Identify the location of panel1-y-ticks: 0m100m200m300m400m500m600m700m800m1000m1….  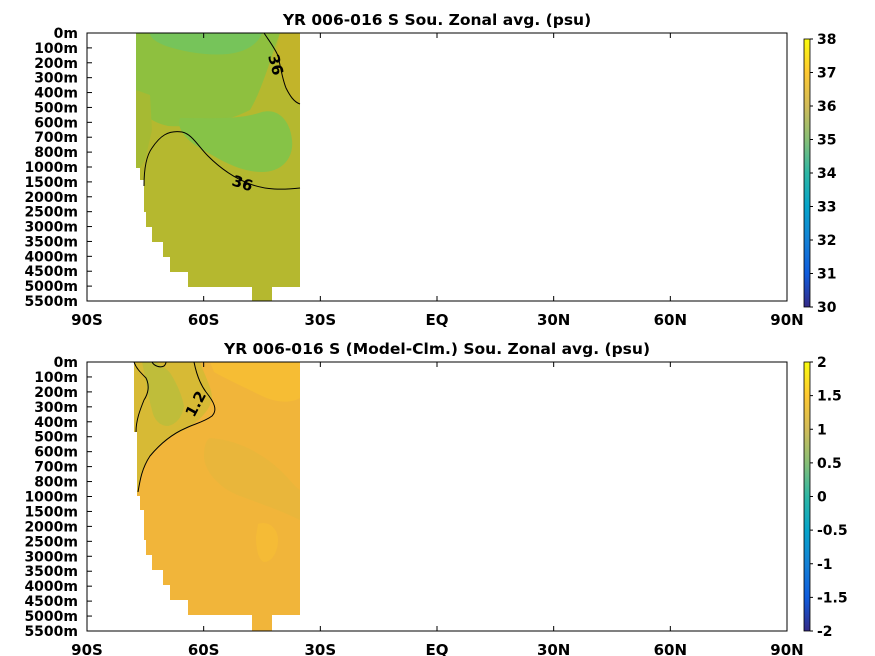
(58, 168).